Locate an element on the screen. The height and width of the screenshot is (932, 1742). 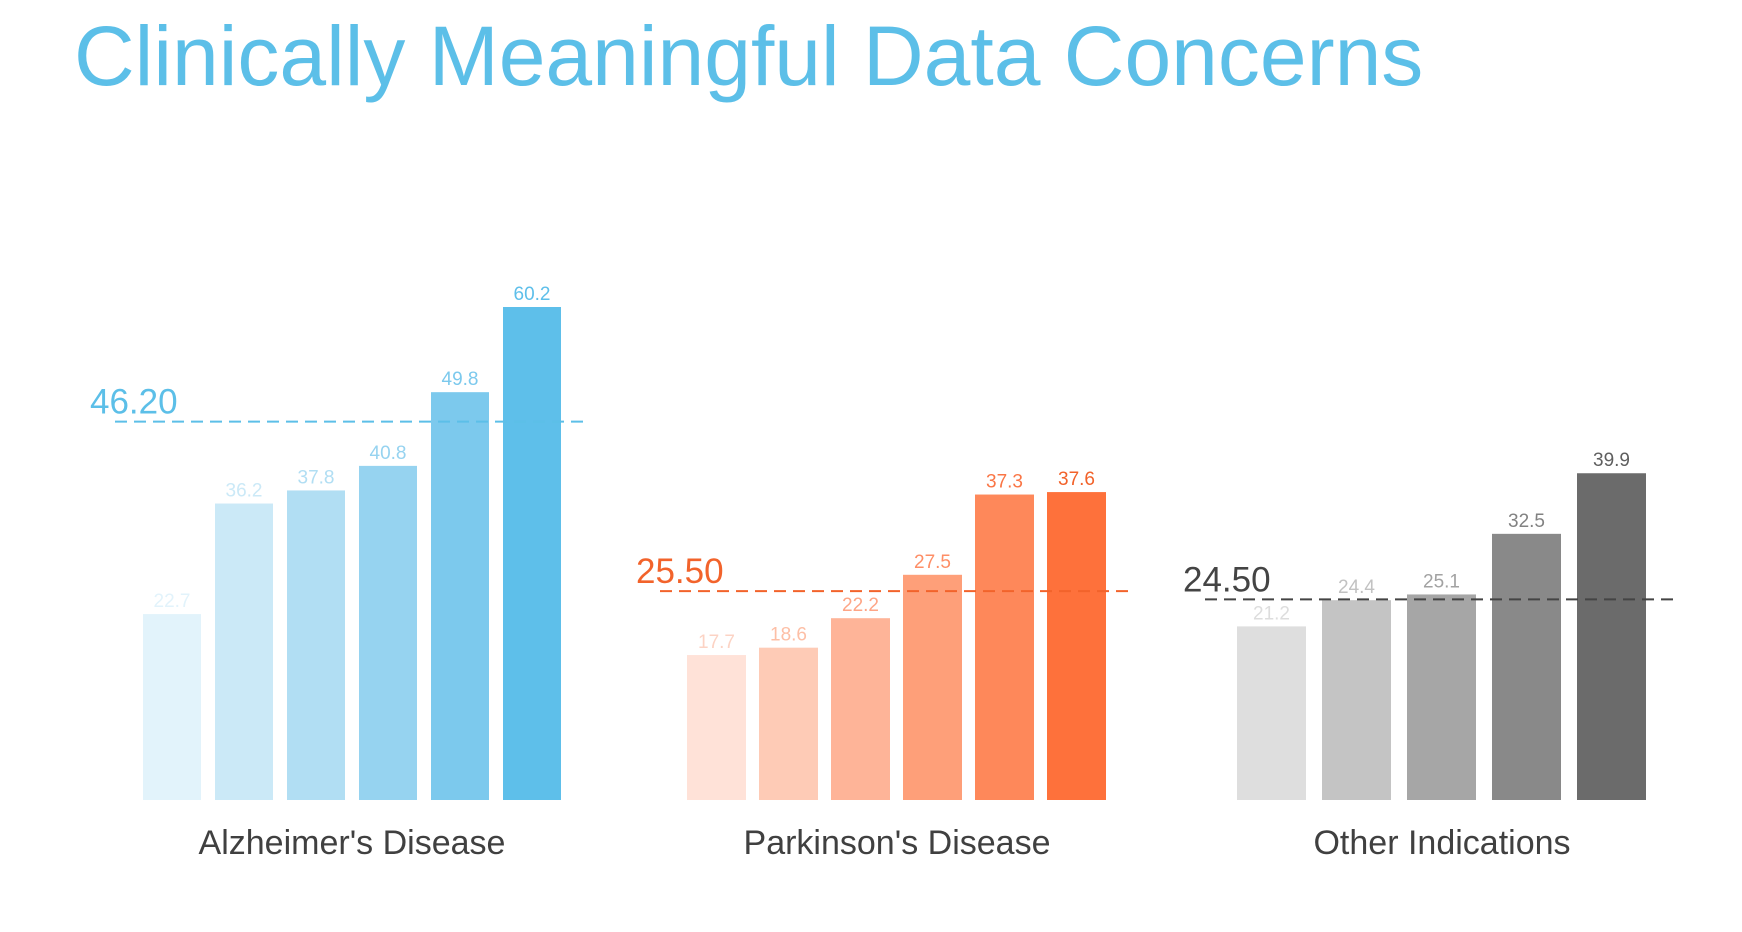
category-label: Alzheimer's Disease is located at coordinates (352, 843).